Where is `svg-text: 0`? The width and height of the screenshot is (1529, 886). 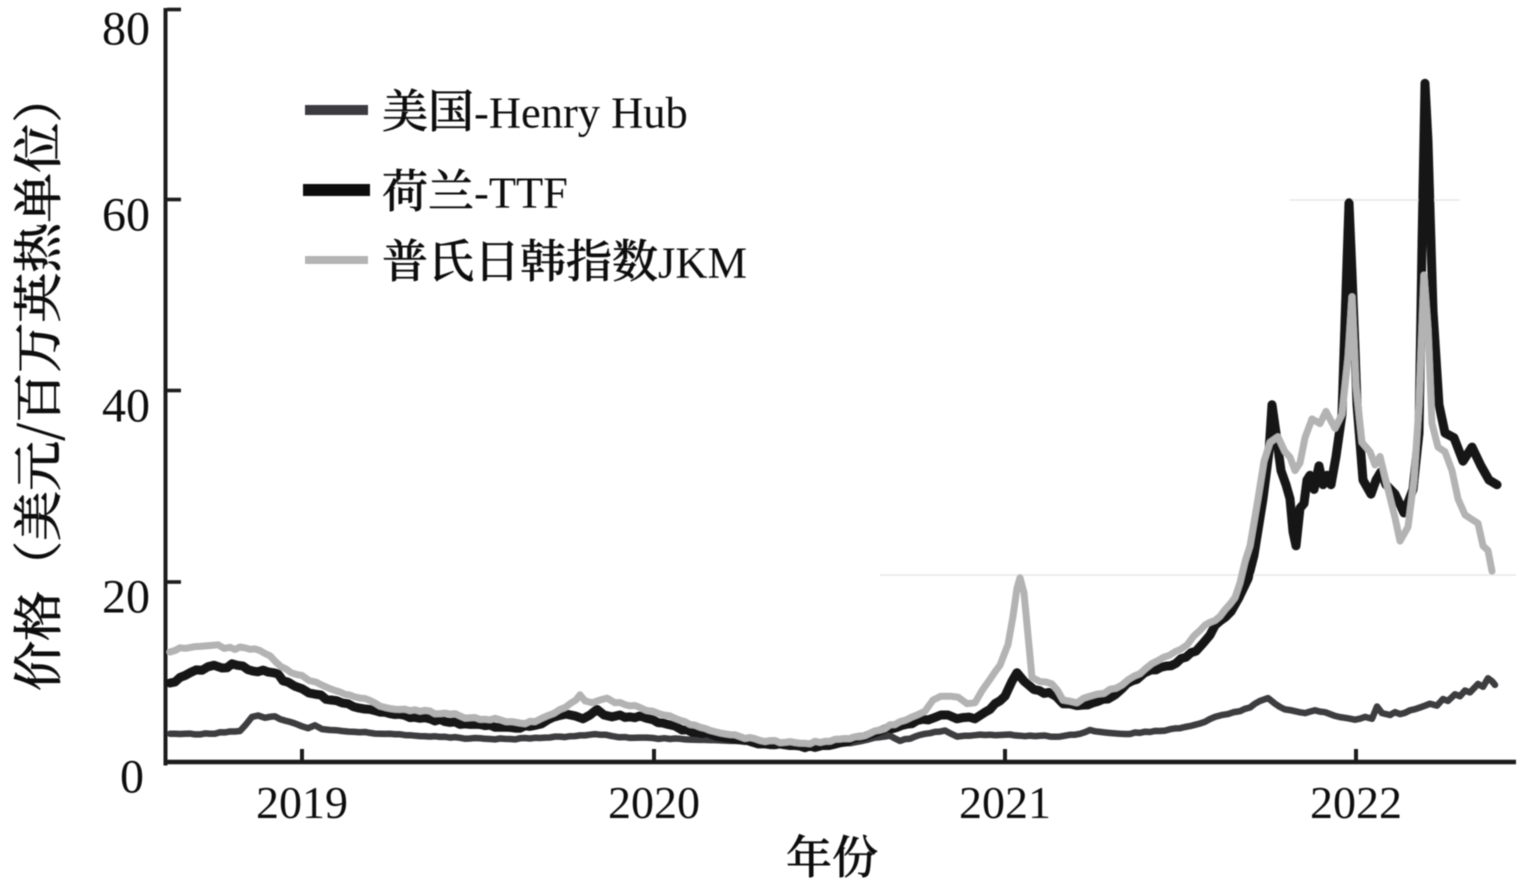 svg-text: 0 is located at coordinates (132, 777).